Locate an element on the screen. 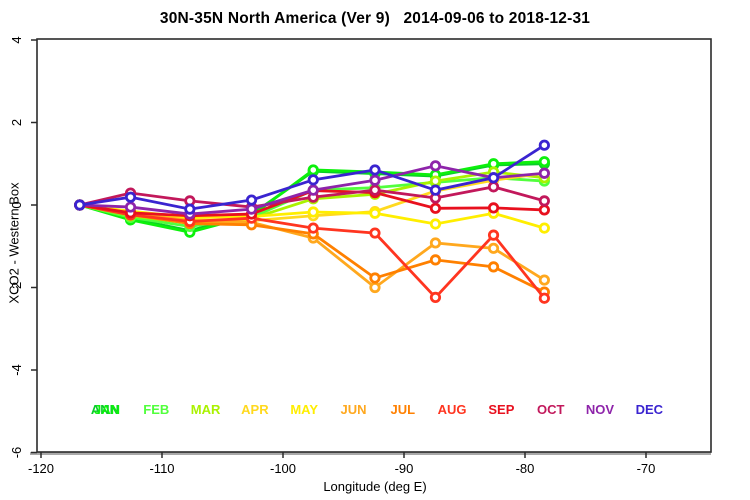 Image resolution: width=750 pixels, height=500 pixels. legend-month-JUN: JUN is located at coordinates (353, 409).